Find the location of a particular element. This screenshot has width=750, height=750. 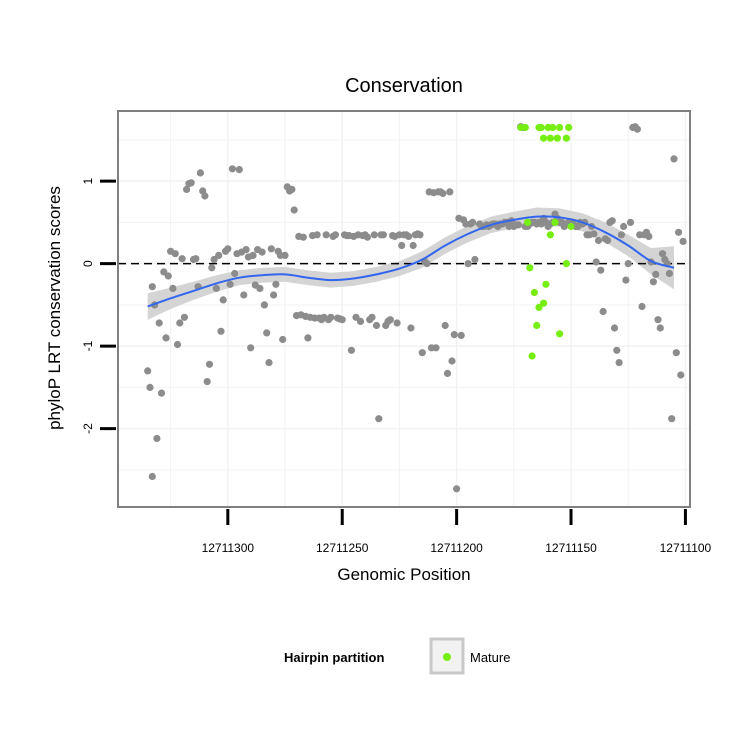

smooth-line is located at coordinates (411, 261).